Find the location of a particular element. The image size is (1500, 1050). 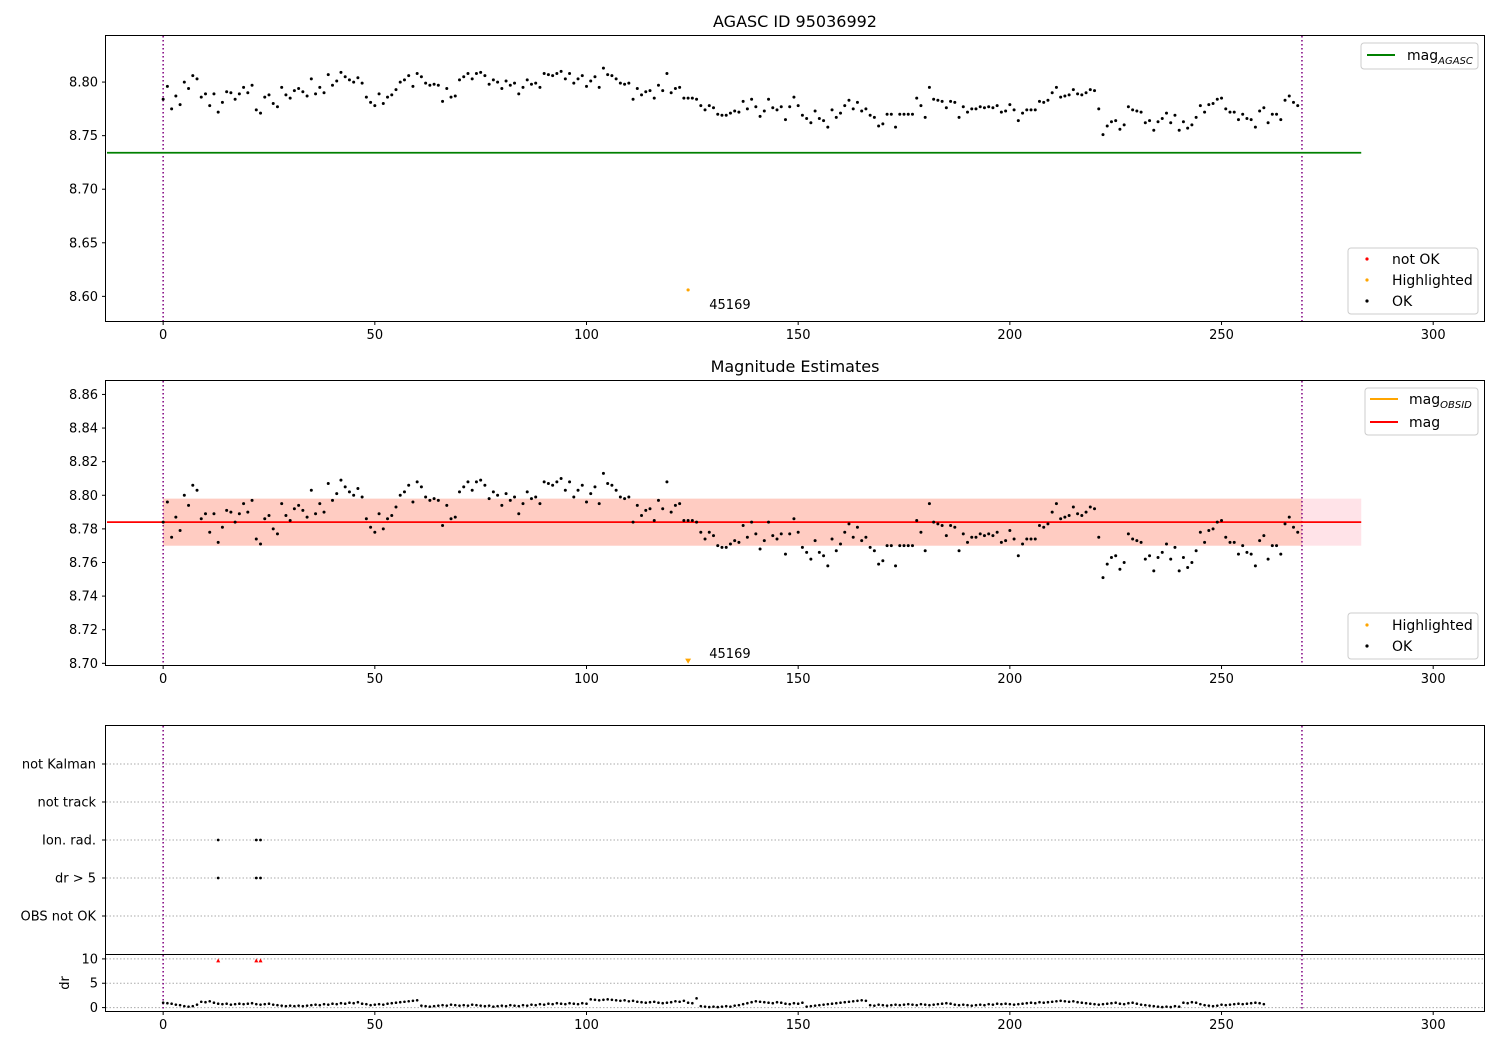

magnitude-xtick-label: 200 is located at coordinates (1009, 679).